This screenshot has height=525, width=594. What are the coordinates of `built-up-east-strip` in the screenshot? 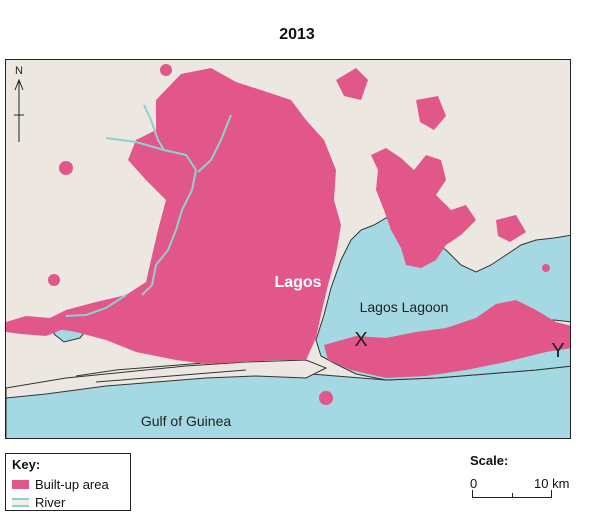 It's located at (447, 339).